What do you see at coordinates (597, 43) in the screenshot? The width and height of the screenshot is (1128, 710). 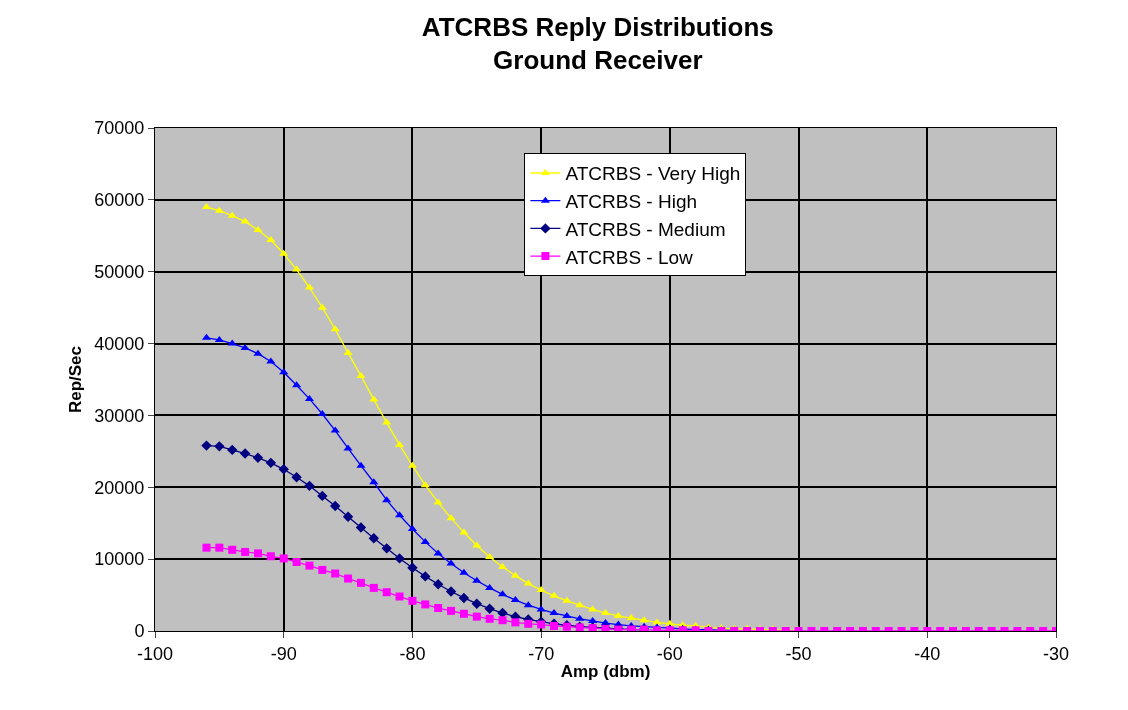 I see `chart-title: ATCRBS Reply Distributions Ground Receiver` at bounding box center [597, 43].